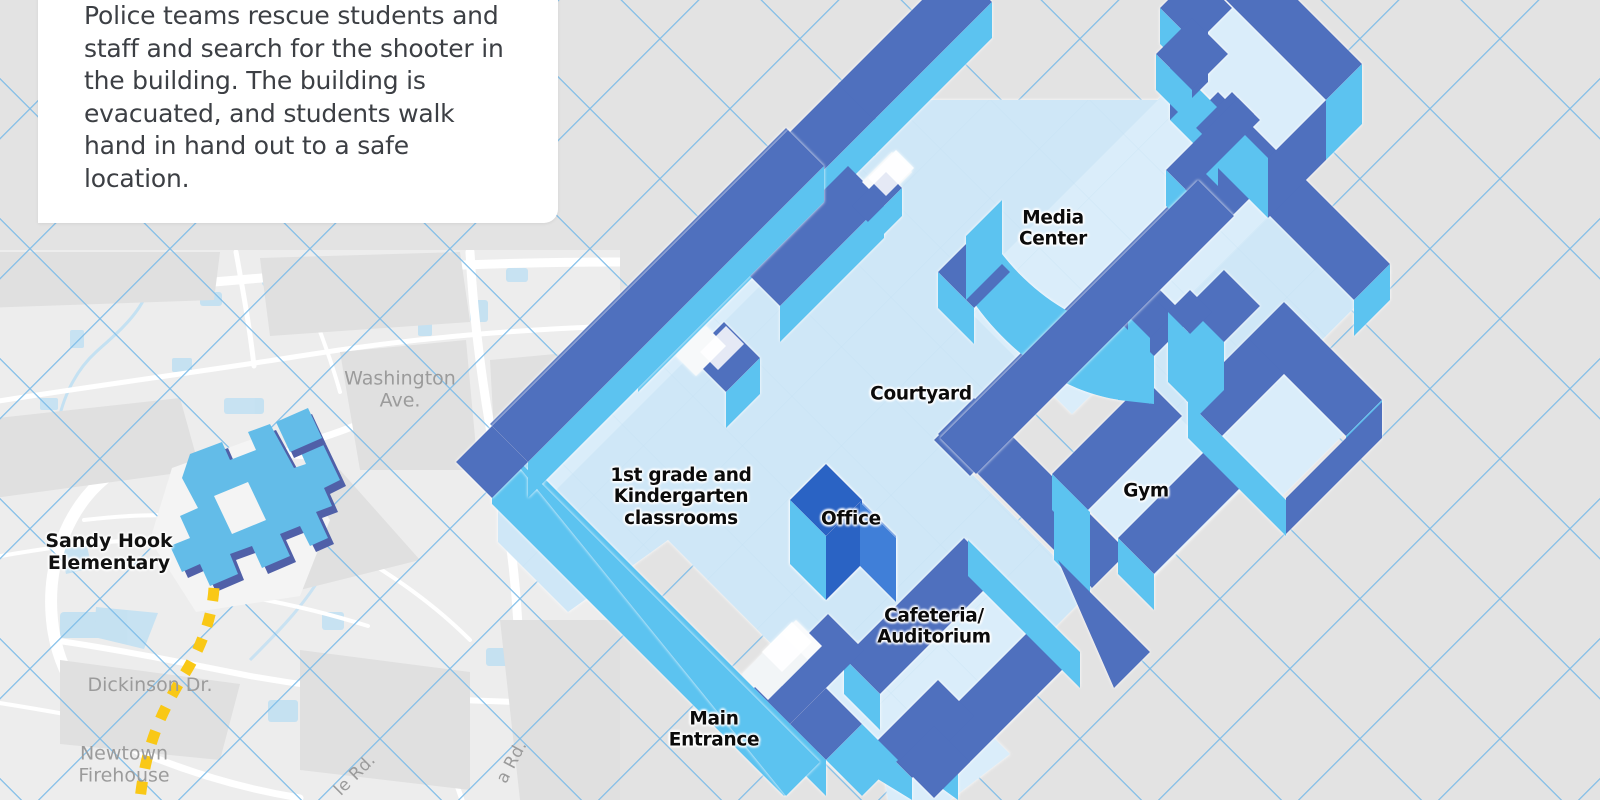 Image resolution: width=1600 pixels, height=800 pixels. What do you see at coordinates (681, 497) in the screenshot?
I see `floorplan-label-classrooms: 1st grade and Kindergarten classrooms` at bounding box center [681, 497].